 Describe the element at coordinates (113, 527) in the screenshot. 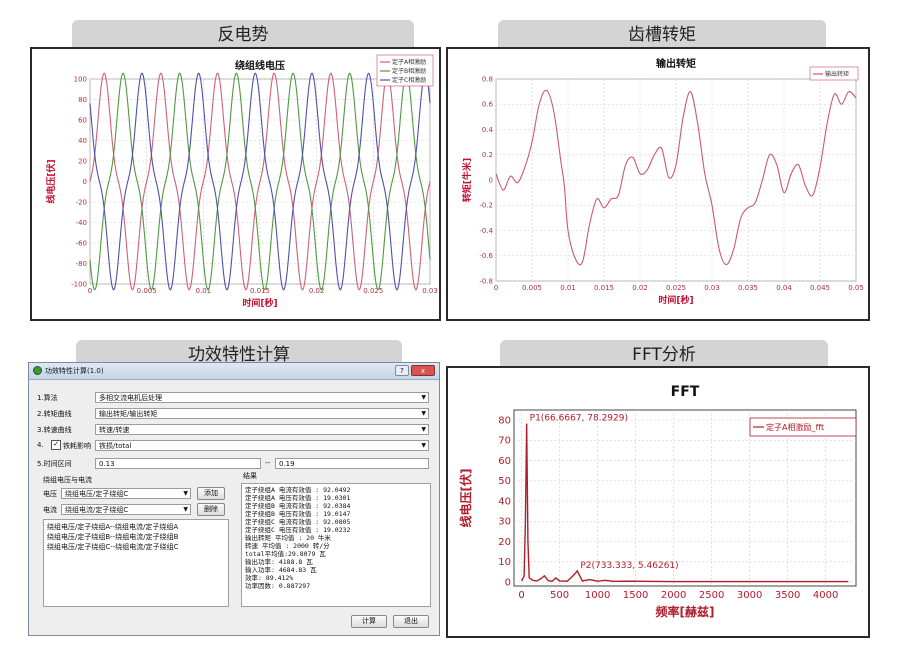

I see `list-item: 绕组电压/定子绕组A--绕组电流/定子绕组A` at that location.